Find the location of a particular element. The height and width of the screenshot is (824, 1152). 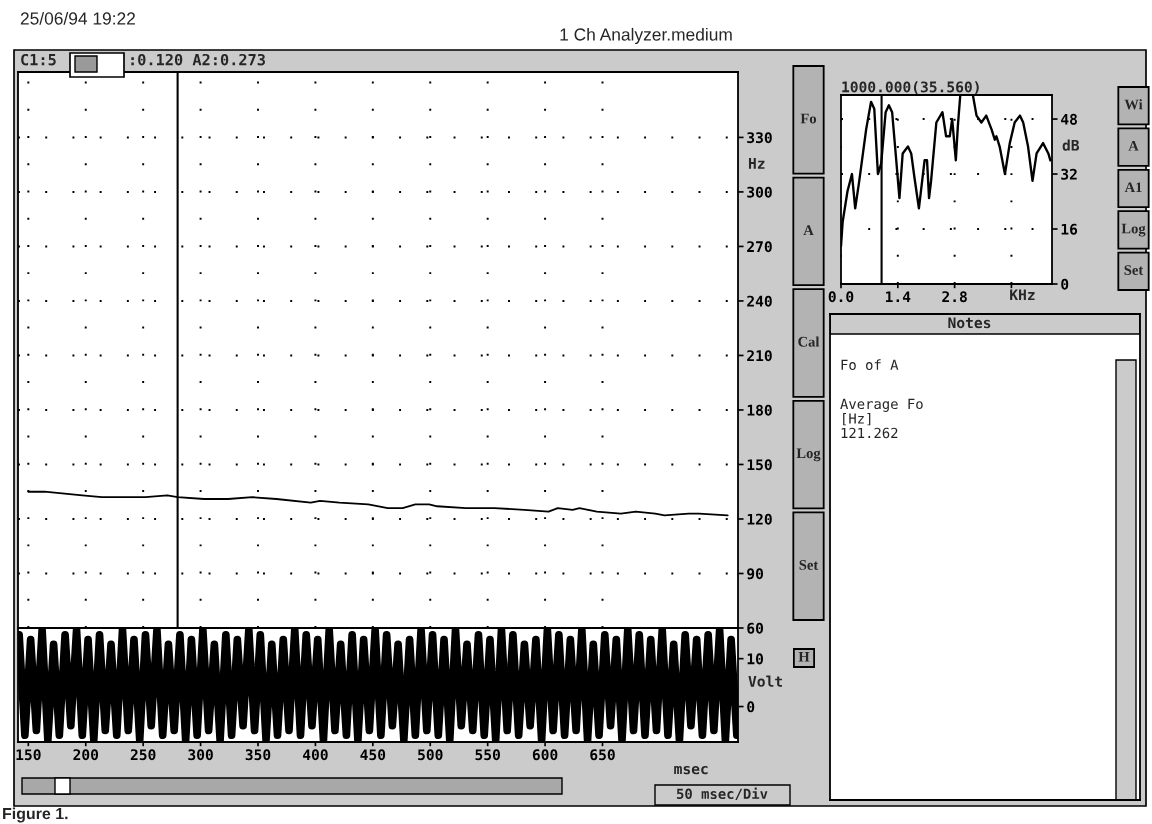

x-tick-label: 350 is located at coordinates (258, 755).